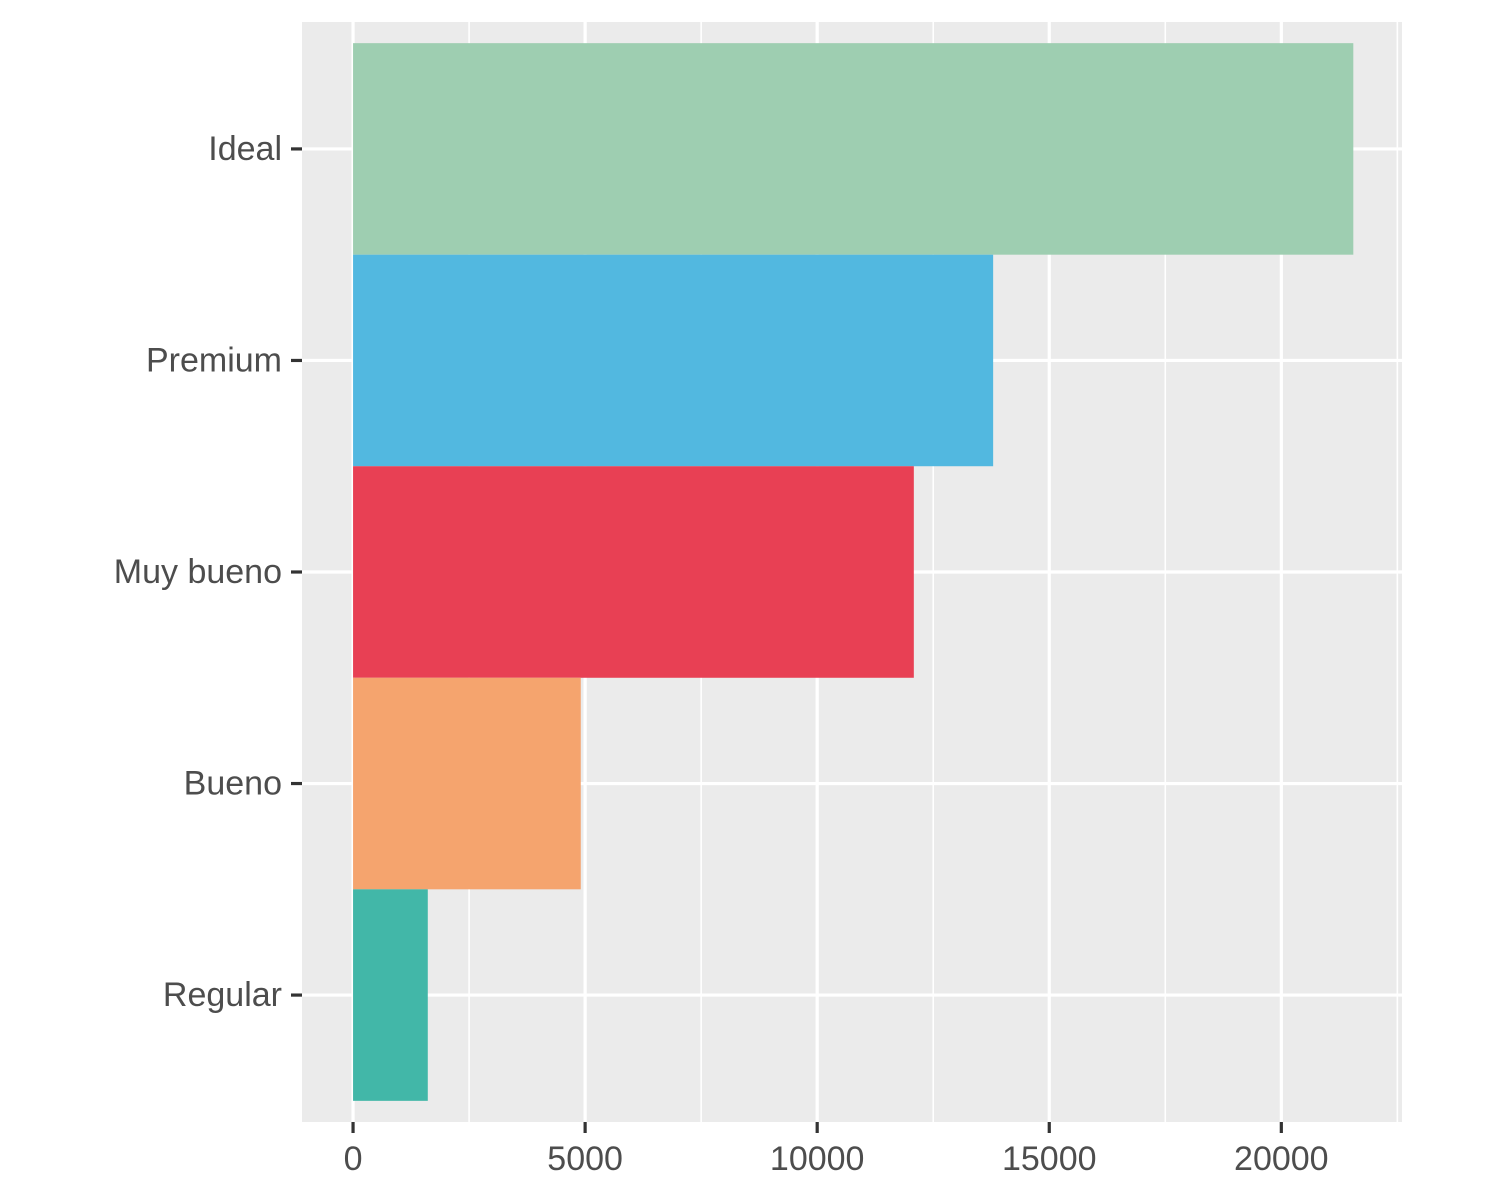  I want to click on y-tick-label: Ideal, so click(245, 149).